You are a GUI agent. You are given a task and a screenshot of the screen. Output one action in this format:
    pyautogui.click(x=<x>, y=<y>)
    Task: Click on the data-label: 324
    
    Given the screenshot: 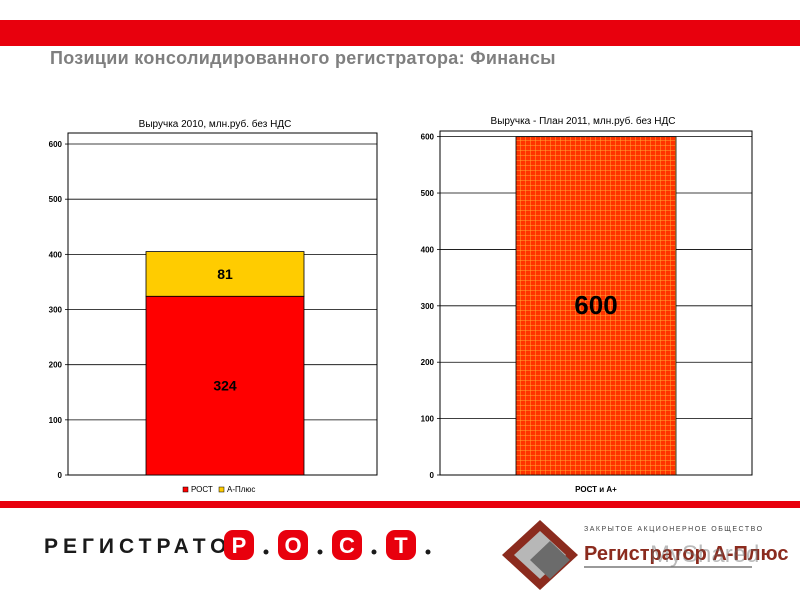 What is the action you would take?
    pyautogui.click(x=225, y=386)
    